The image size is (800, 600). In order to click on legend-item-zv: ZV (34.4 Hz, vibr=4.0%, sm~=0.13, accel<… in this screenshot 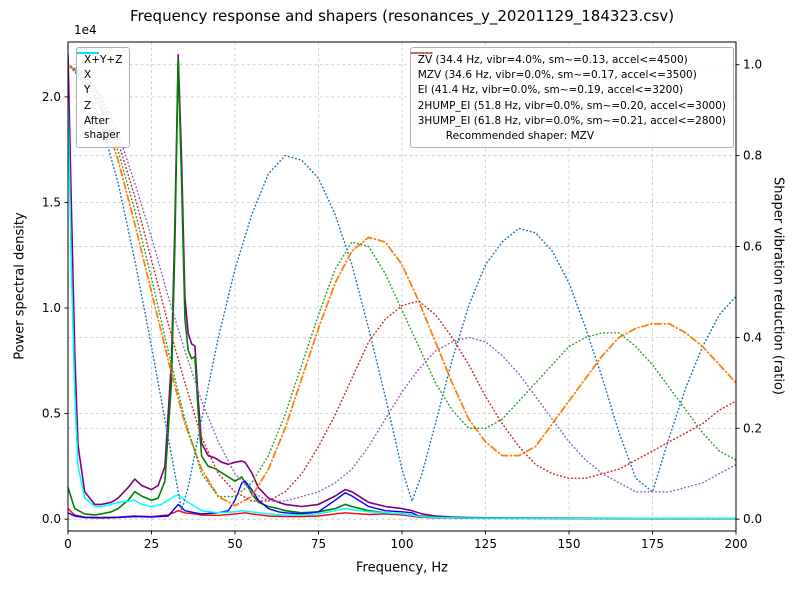, I will do `click(568, 59)`.